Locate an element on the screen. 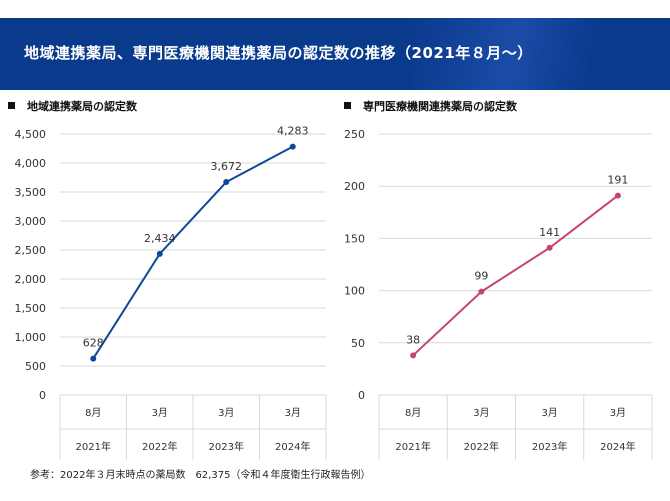 This screenshot has width=670, height=501. y-tick-label: 2,500 is located at coordinates (31, 250).